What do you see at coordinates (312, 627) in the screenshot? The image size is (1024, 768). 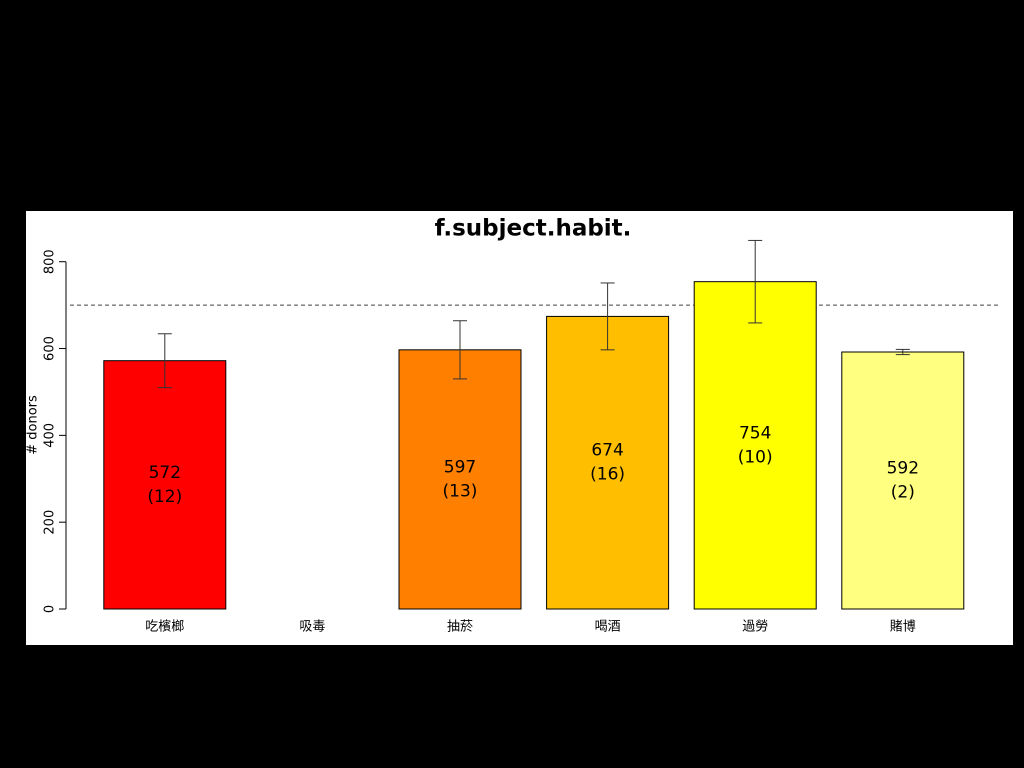 I see `x-tick-label: 吸毒` at bounding box center [312, 627].